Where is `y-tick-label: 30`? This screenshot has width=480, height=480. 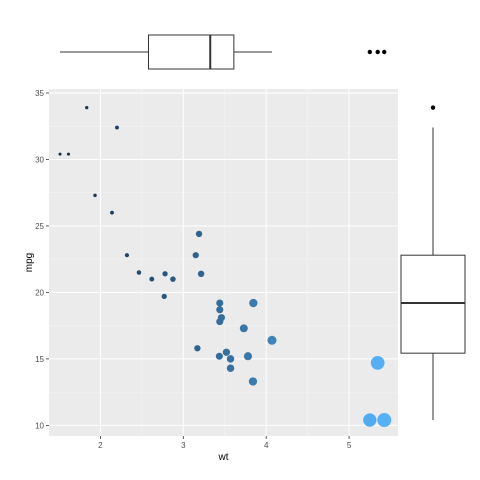 y-tick-label: 30 is located at coordinates (39, 159).